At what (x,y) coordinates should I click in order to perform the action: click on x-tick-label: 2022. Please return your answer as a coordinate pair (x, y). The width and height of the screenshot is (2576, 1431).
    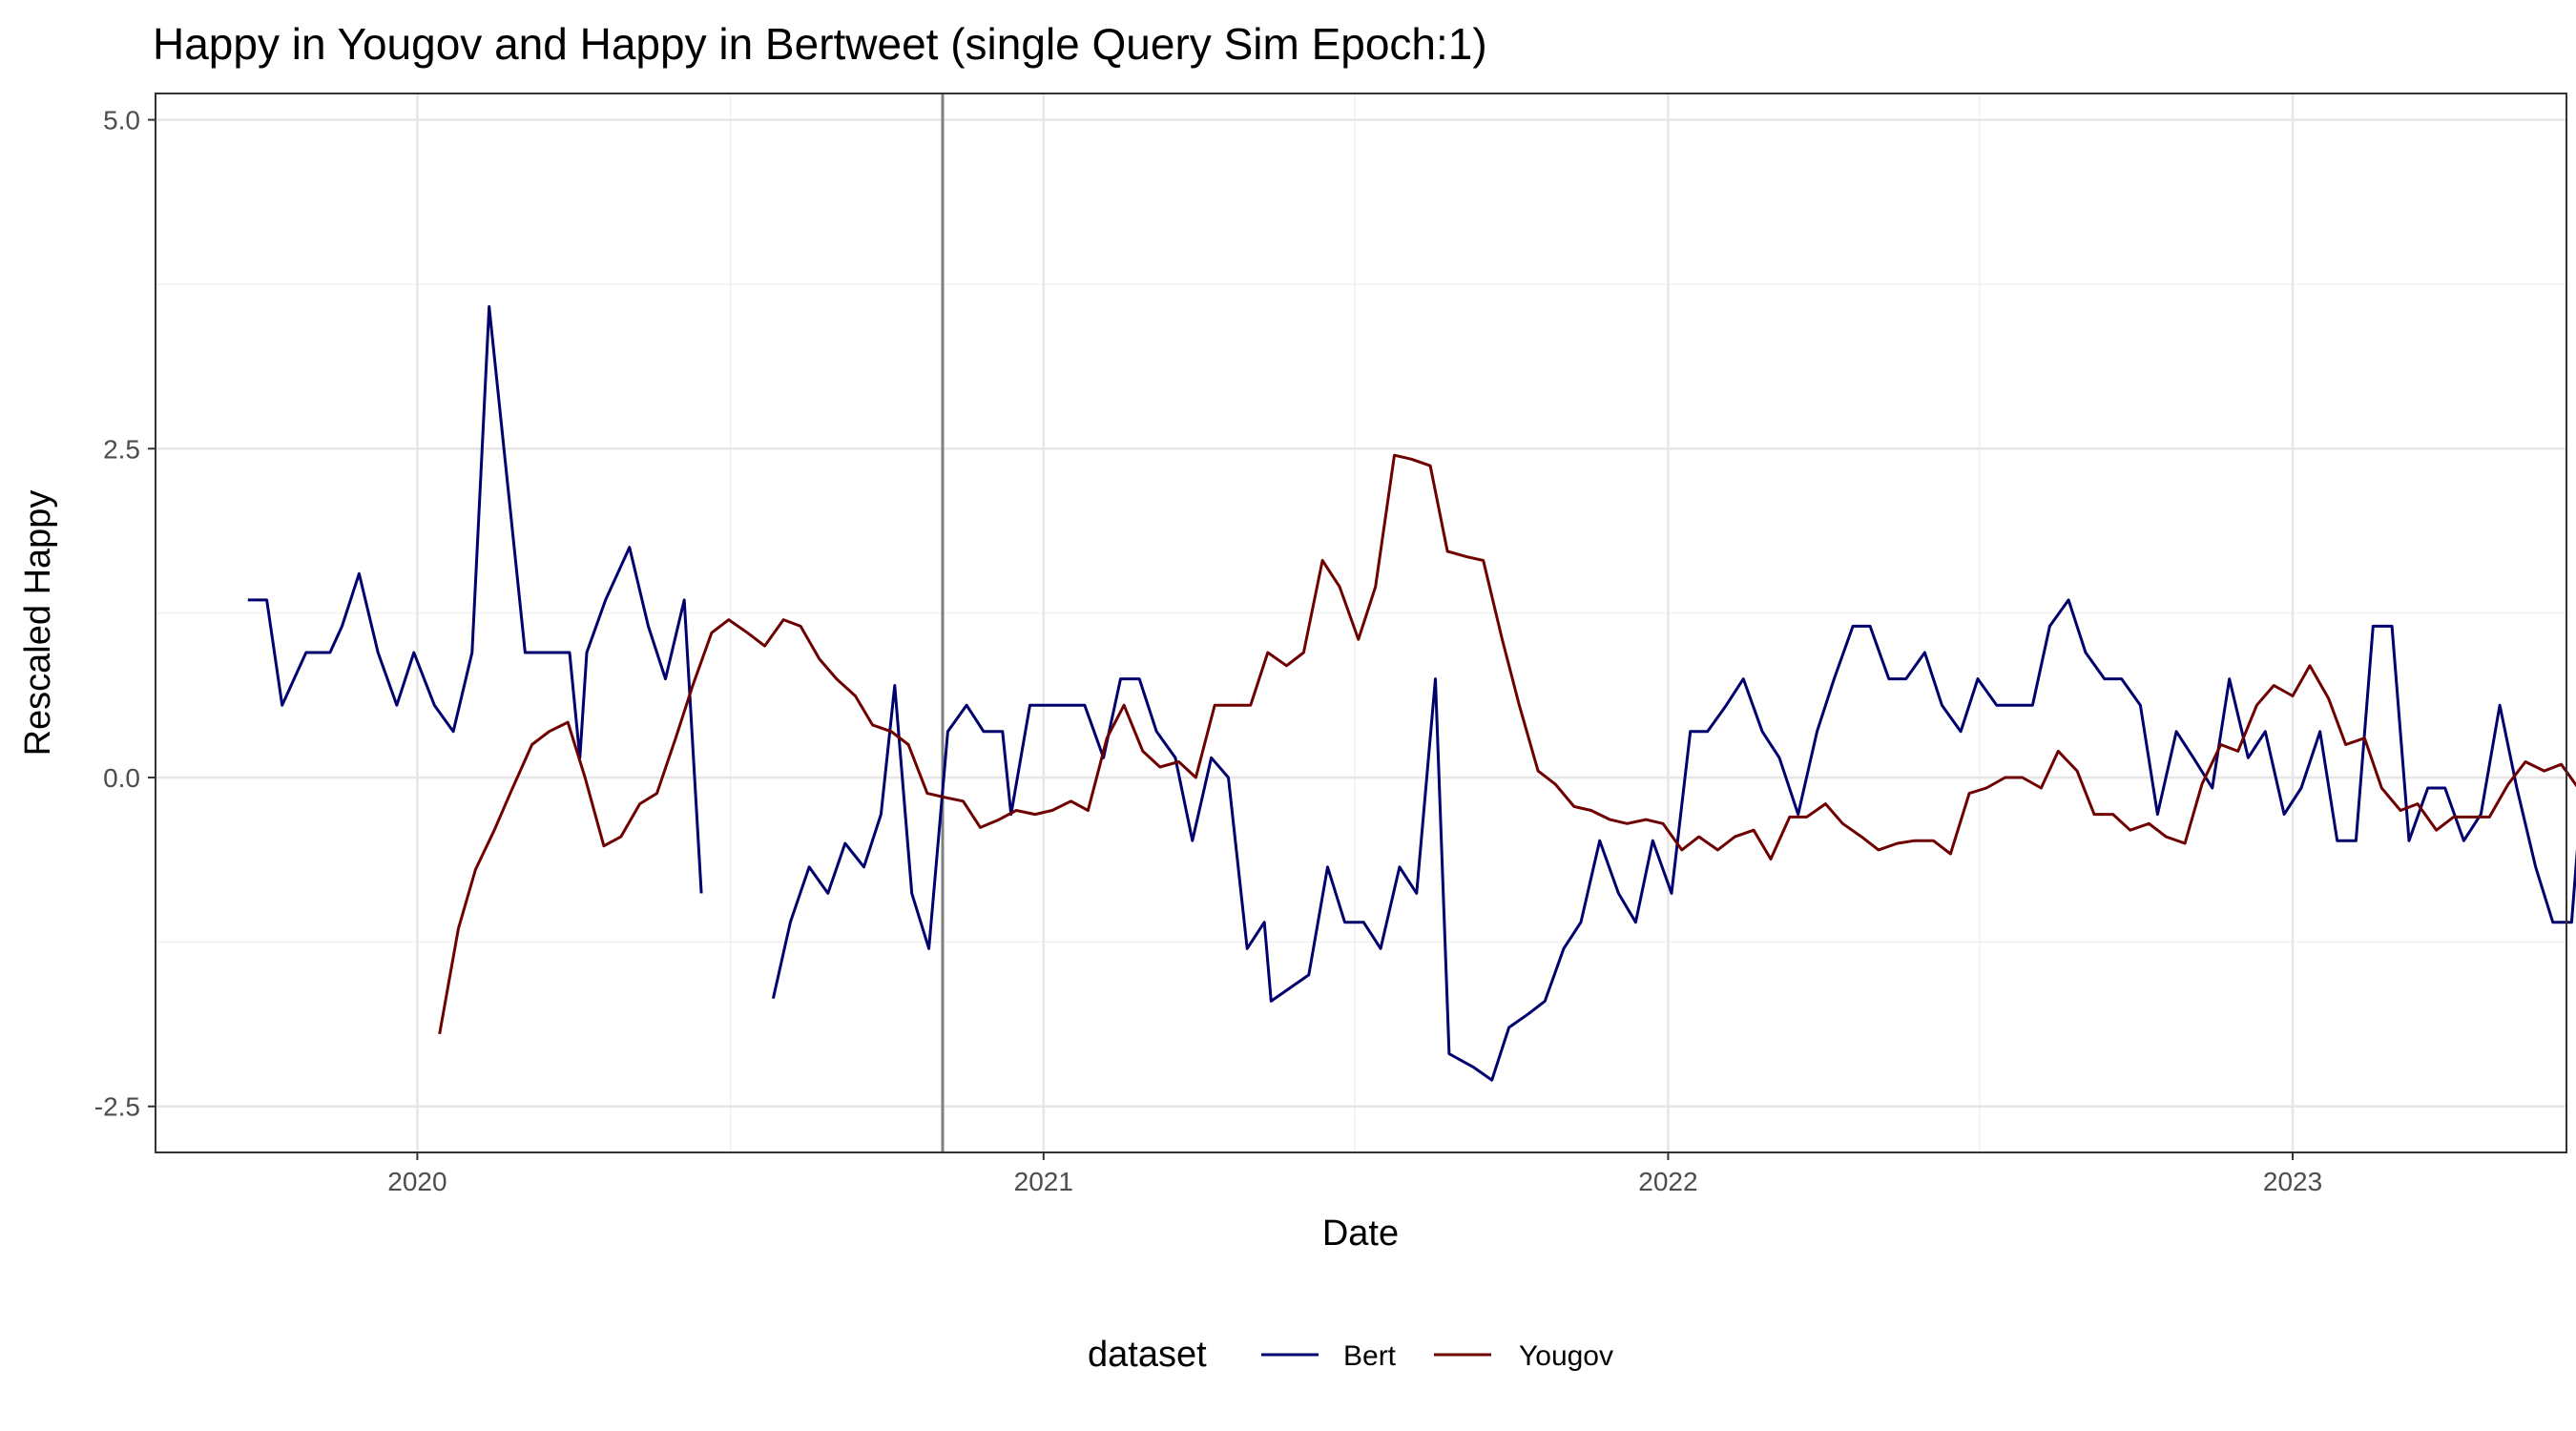
    Looking at the image, I should click on (1667, 1181).